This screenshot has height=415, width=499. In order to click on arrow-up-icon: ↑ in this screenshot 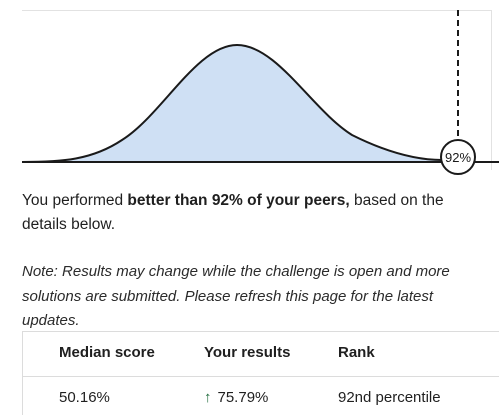, I will do `click(208, 397)`.